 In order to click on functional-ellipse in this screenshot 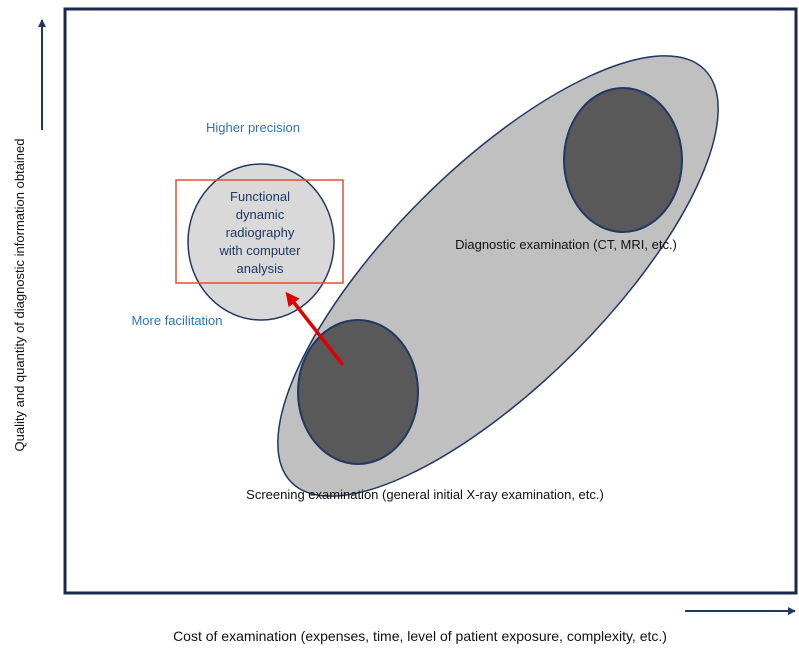, I will do `click(261, 242)`.